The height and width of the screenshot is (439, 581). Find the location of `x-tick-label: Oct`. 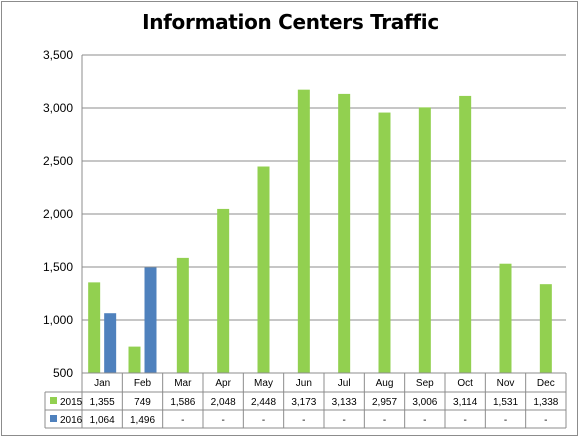

x-tick-label: Oct is located at coordinates (465, 383).